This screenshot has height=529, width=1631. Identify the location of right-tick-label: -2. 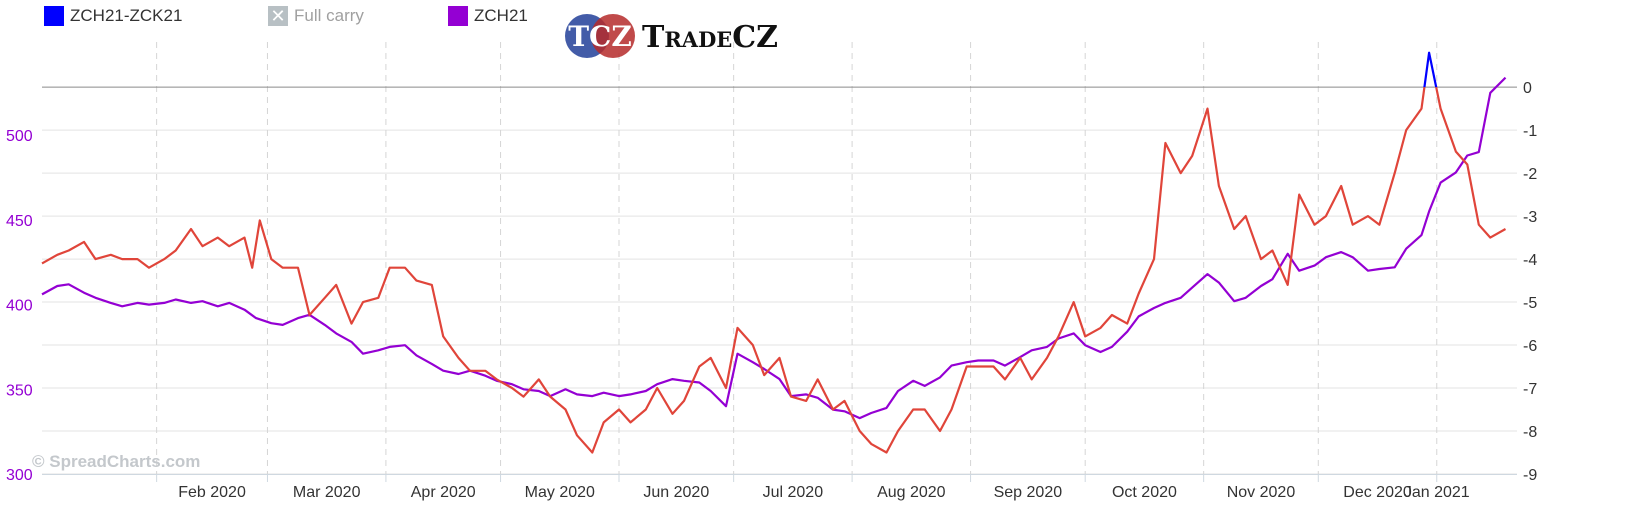
(1530, 174).